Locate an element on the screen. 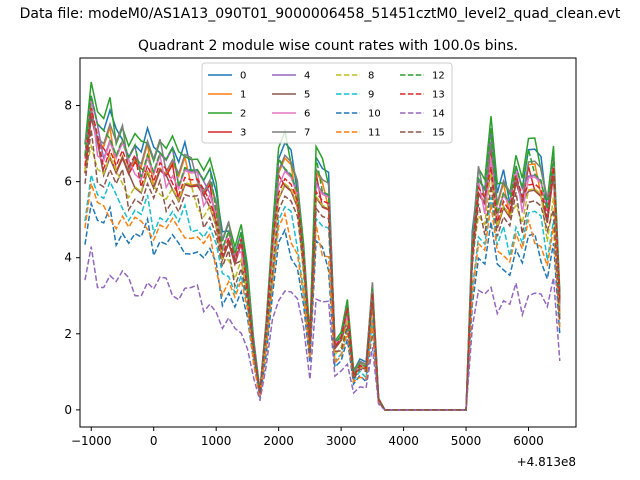  legend-label-14: 14 is located at coordinates (438, 114).